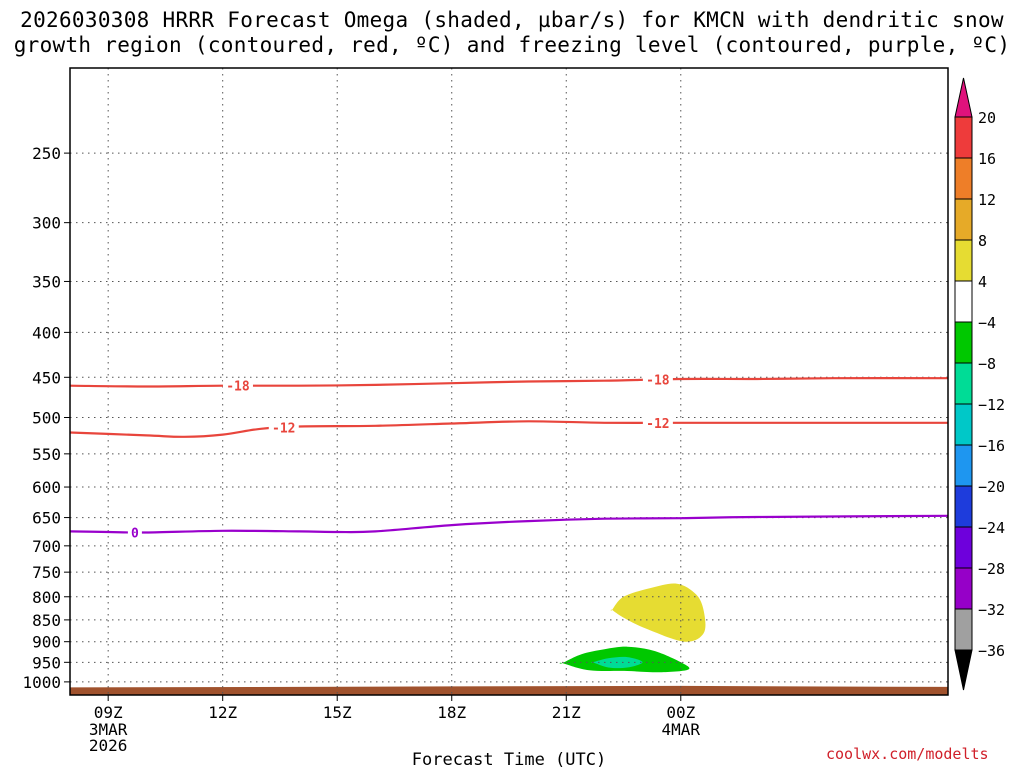 The height and width of the screenshot is (768, 1024). Describe the element at coordinates (963, 670) in the screenshot. I see `colorbar-under-arrow` at that location.